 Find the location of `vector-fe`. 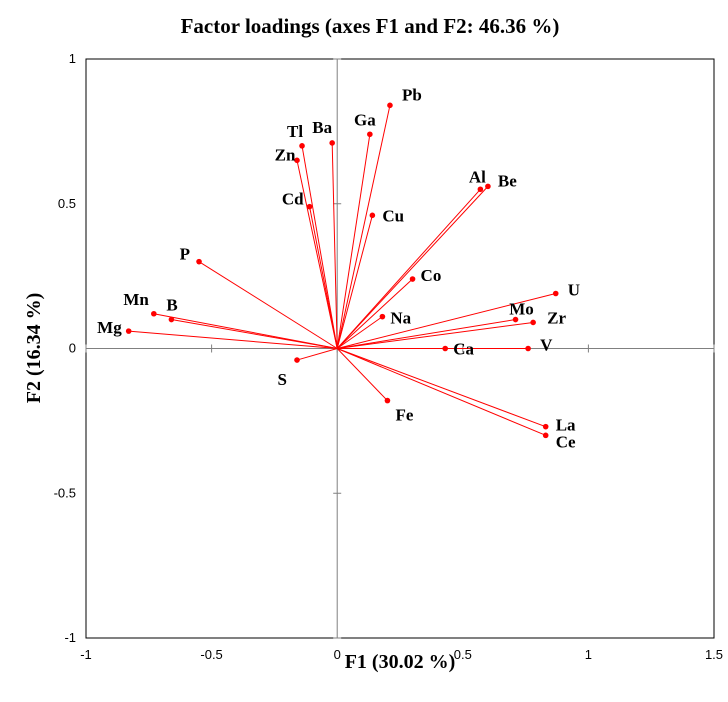

vector-fe is located at coordinates (362, 374).